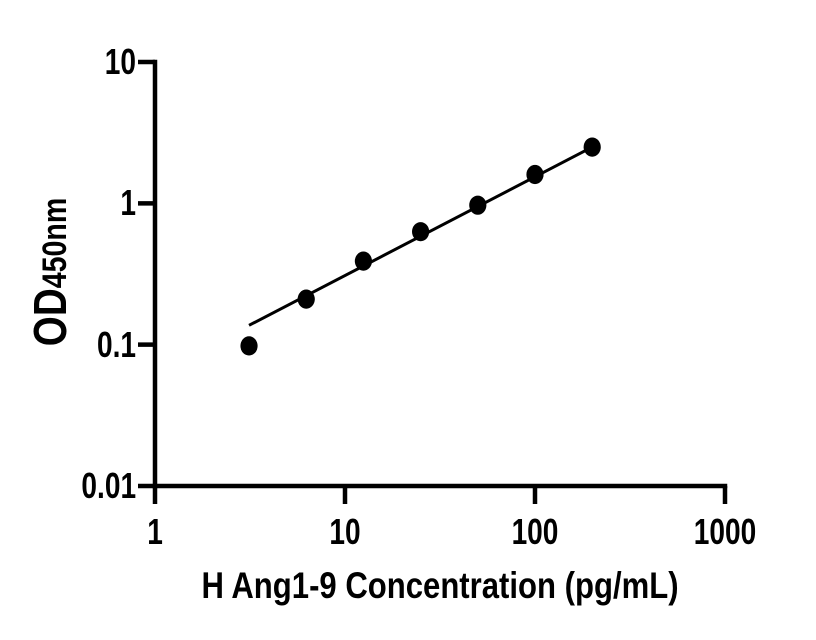 Image resolution: width=816 pixels, height=640 pixels. What do you see at coordinates (50, 317) in the screenshot?
I see `y-axis-title-main: OD` at bounding box center [50, 317].